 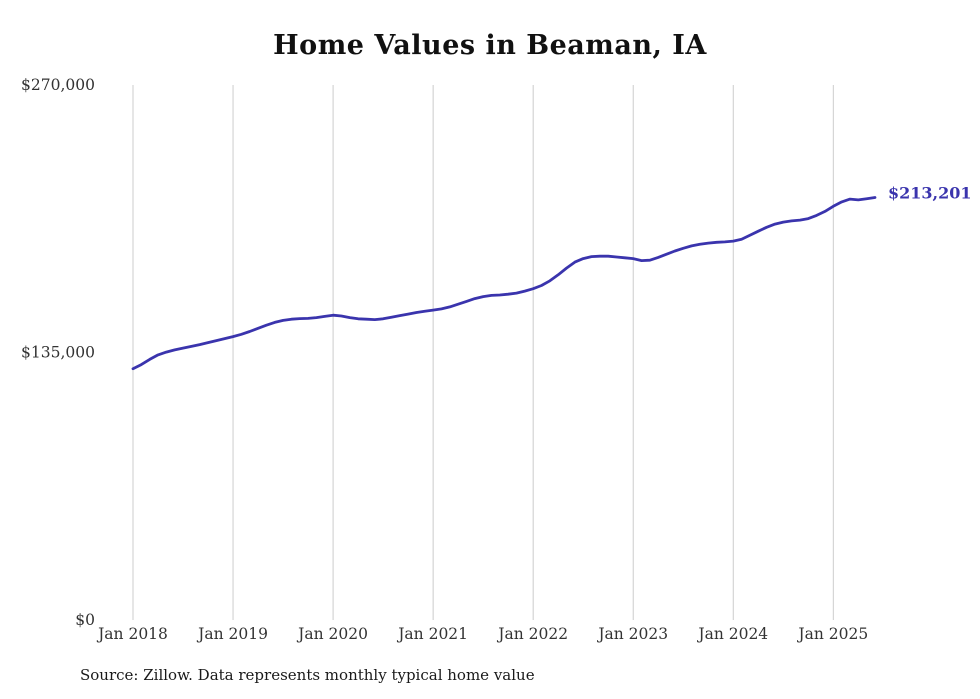 I want to click on y-tick-label: $0, so click(x=85, y=620).